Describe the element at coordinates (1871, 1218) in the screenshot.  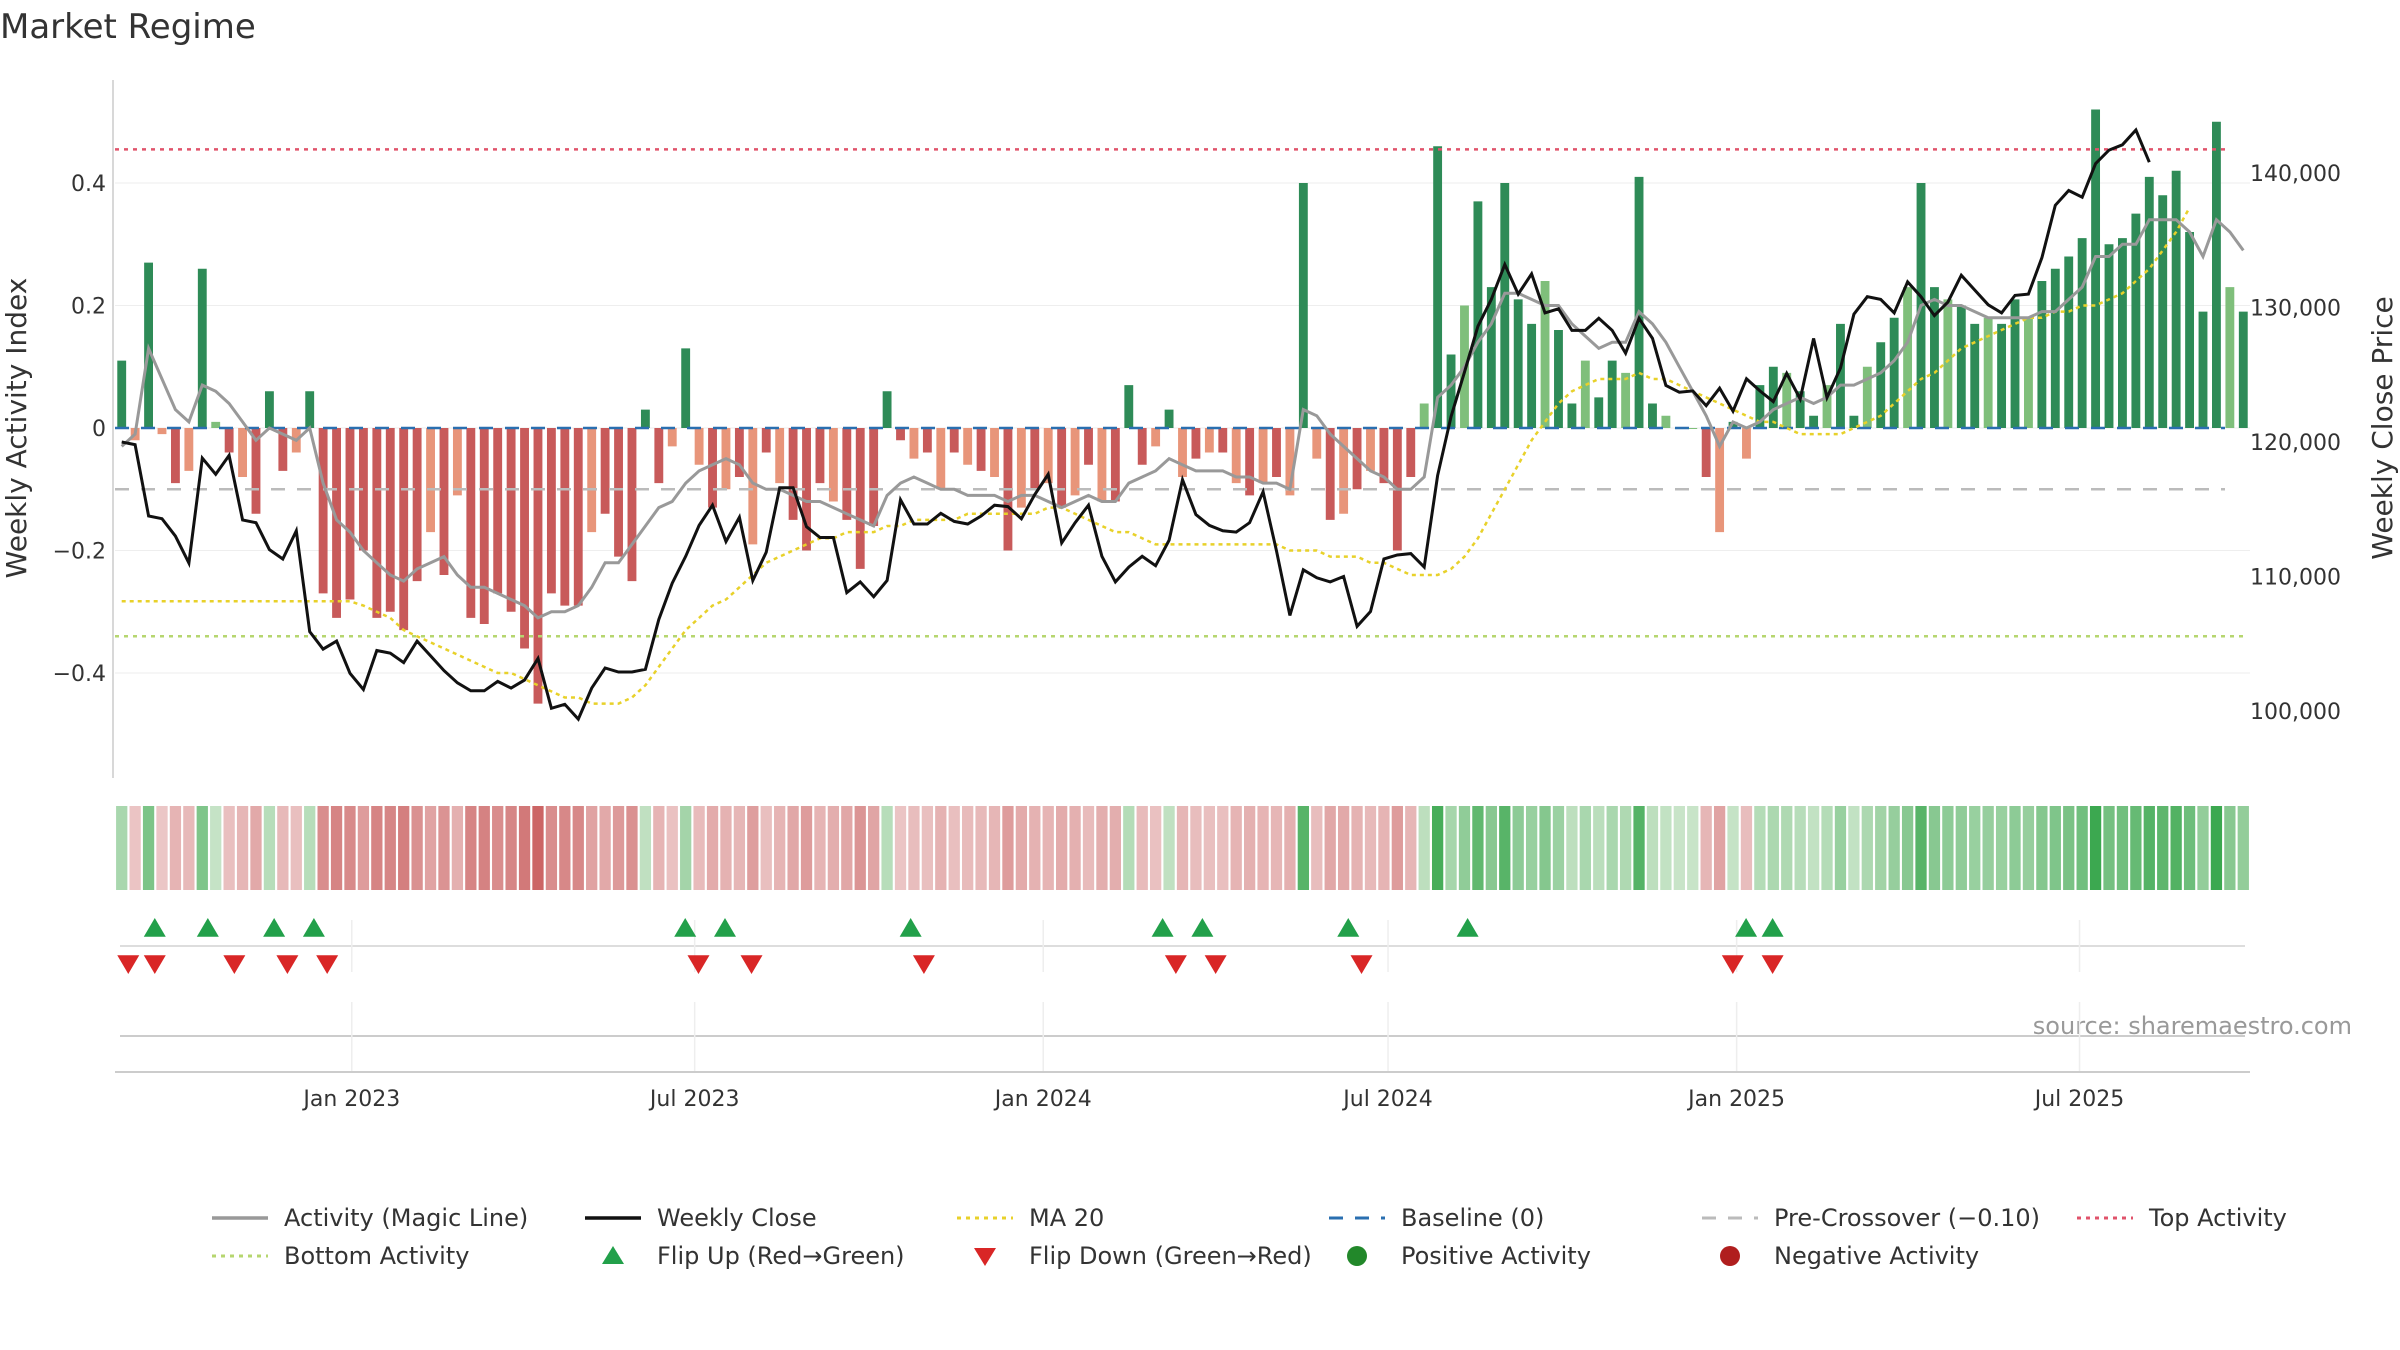
I see `legend-item: Pre-Crossover (−0.10)` at that location.